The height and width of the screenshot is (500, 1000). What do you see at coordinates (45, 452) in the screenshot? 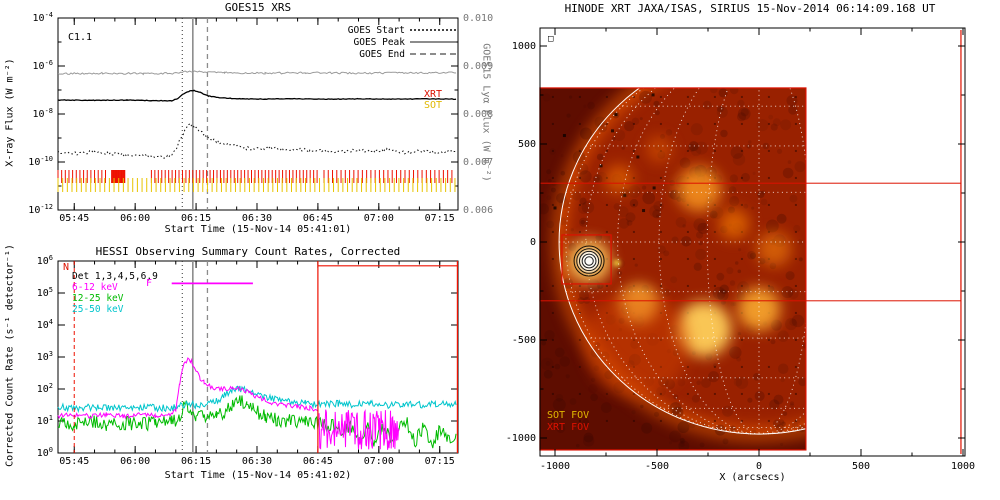
I see `svg-text: 10⁰` at bounding box center [45, 452].